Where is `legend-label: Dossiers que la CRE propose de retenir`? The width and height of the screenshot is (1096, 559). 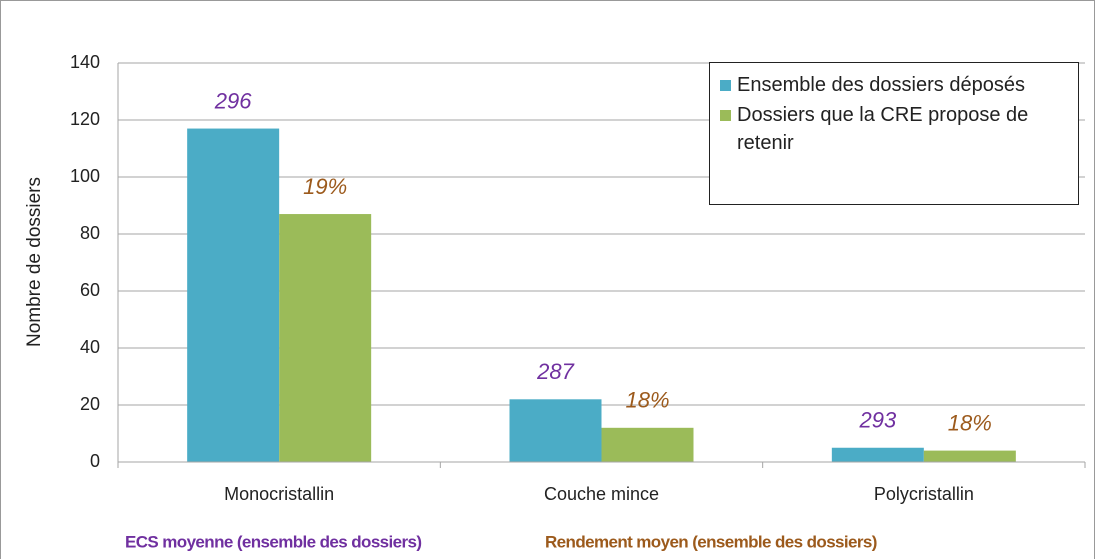
legend-label: Dossiers que la CRE propose de retenir is located at coordinates (883, 129).